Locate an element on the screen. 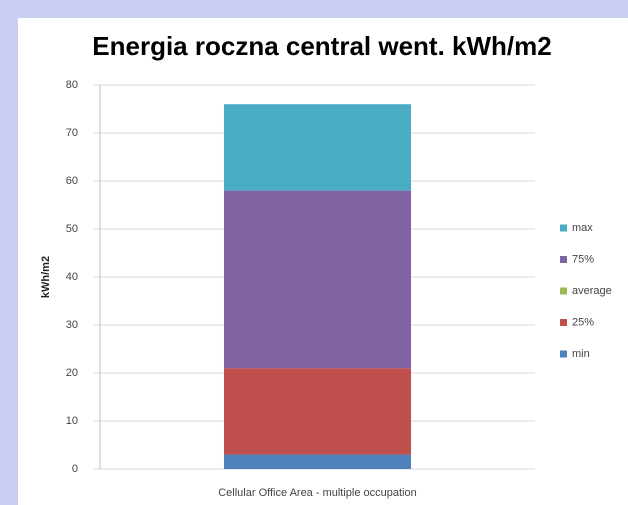  y-tick-label: 20 is located at coordinates (72, 373).